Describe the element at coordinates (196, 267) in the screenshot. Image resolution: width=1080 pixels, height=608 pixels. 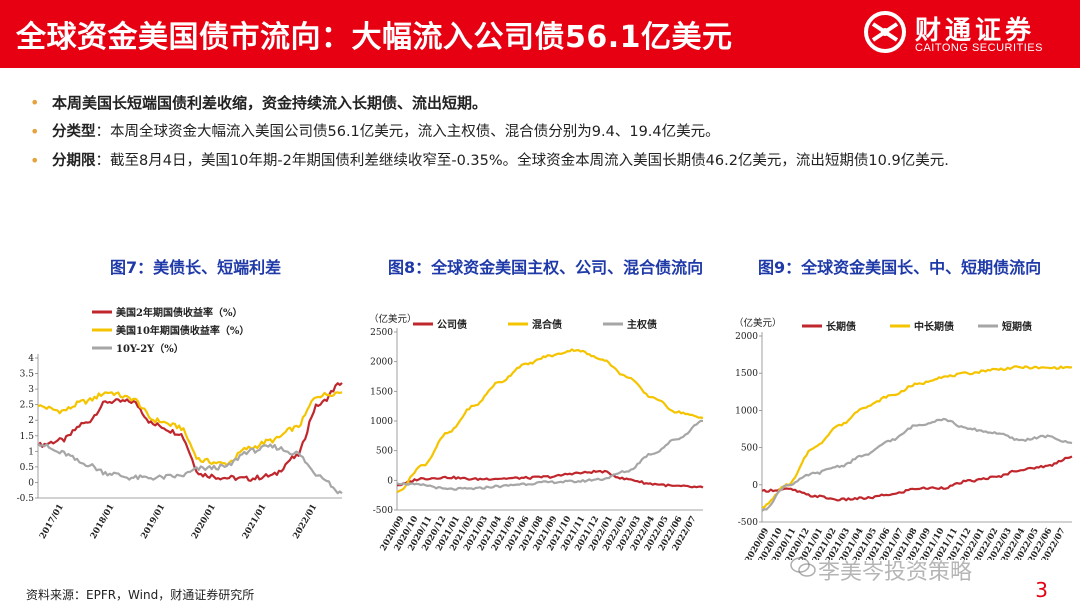
I see `fig7-title: 图7：美债长、短端利差` at that location.